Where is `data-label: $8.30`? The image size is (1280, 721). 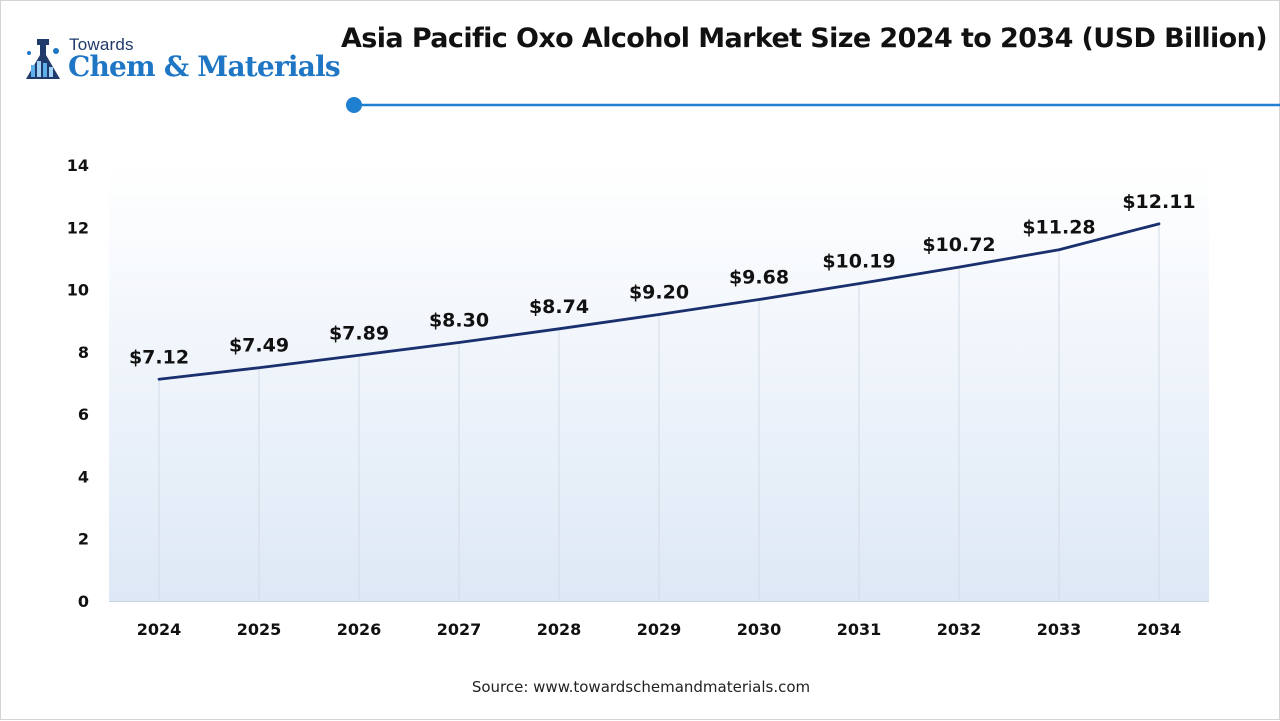 data-label: $8.30 is located at coordinates (459, 321).